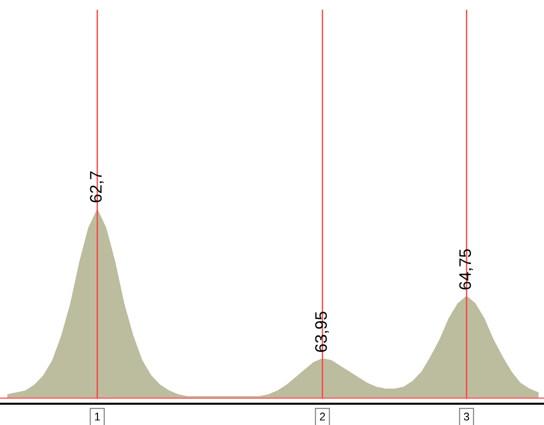 The height and width of the screenshot is (425, 544). I want to click on annotation: 64,75, so click(466, 269).